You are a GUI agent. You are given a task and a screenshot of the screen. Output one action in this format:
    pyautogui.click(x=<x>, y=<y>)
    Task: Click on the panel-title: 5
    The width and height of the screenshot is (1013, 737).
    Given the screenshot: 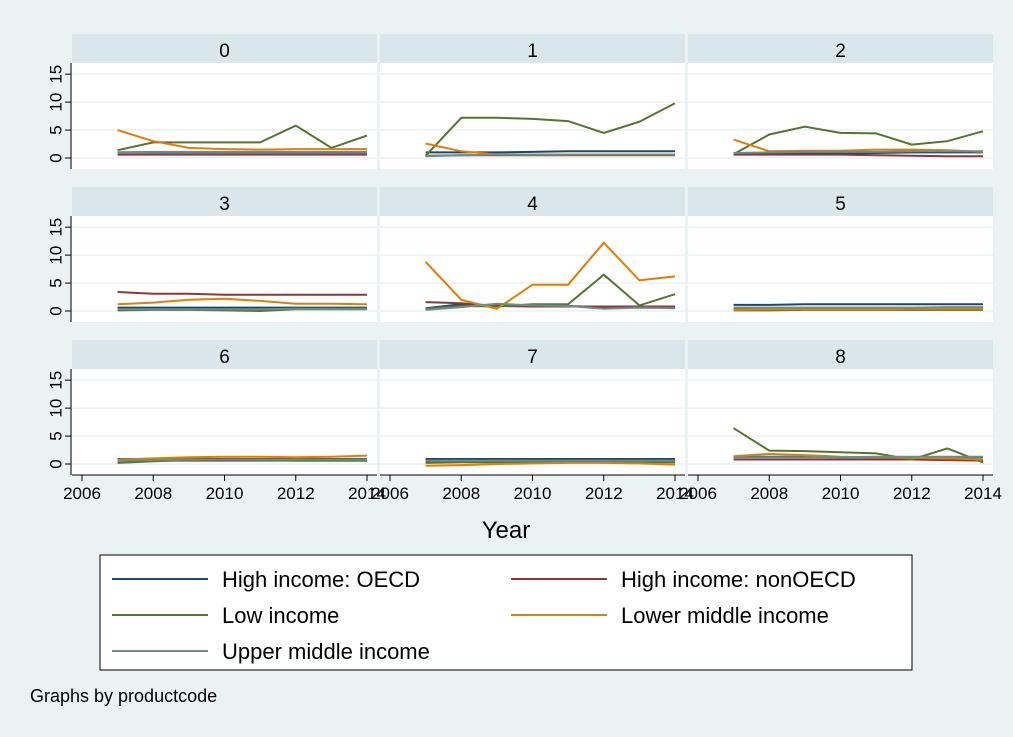 What is the action you would take?
    pyautogui.click(x=840, y=204)
    